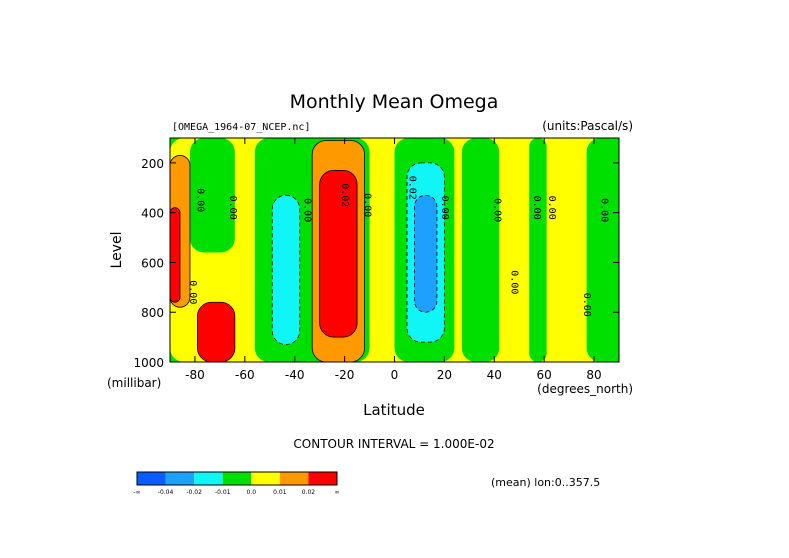  What do you see at coordinates (587, 126) in the screenshot?
I see `units-label: (units:Pascal/s)` at bounding box center [587, 126].